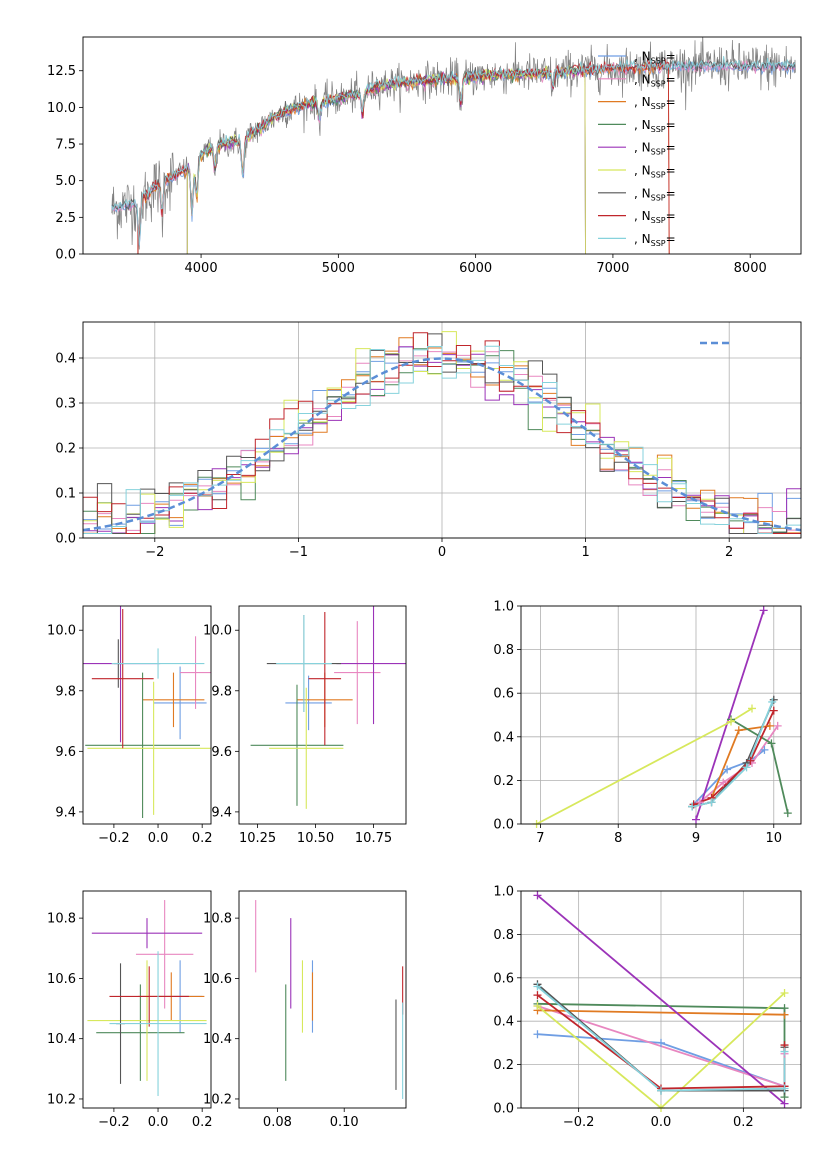  What do you see at coordinates (65, 404) in the screenshot?
I see `y-tick-label: 0.3` at bounding box center [65, 404].